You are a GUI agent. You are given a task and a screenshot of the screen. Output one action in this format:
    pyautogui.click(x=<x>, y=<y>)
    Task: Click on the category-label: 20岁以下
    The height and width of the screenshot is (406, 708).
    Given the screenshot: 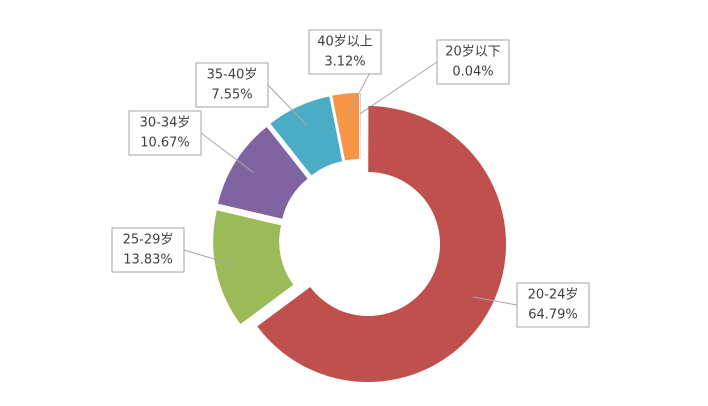 What is the action you would take?
    pyautogui.click(x=473, y=52)
    